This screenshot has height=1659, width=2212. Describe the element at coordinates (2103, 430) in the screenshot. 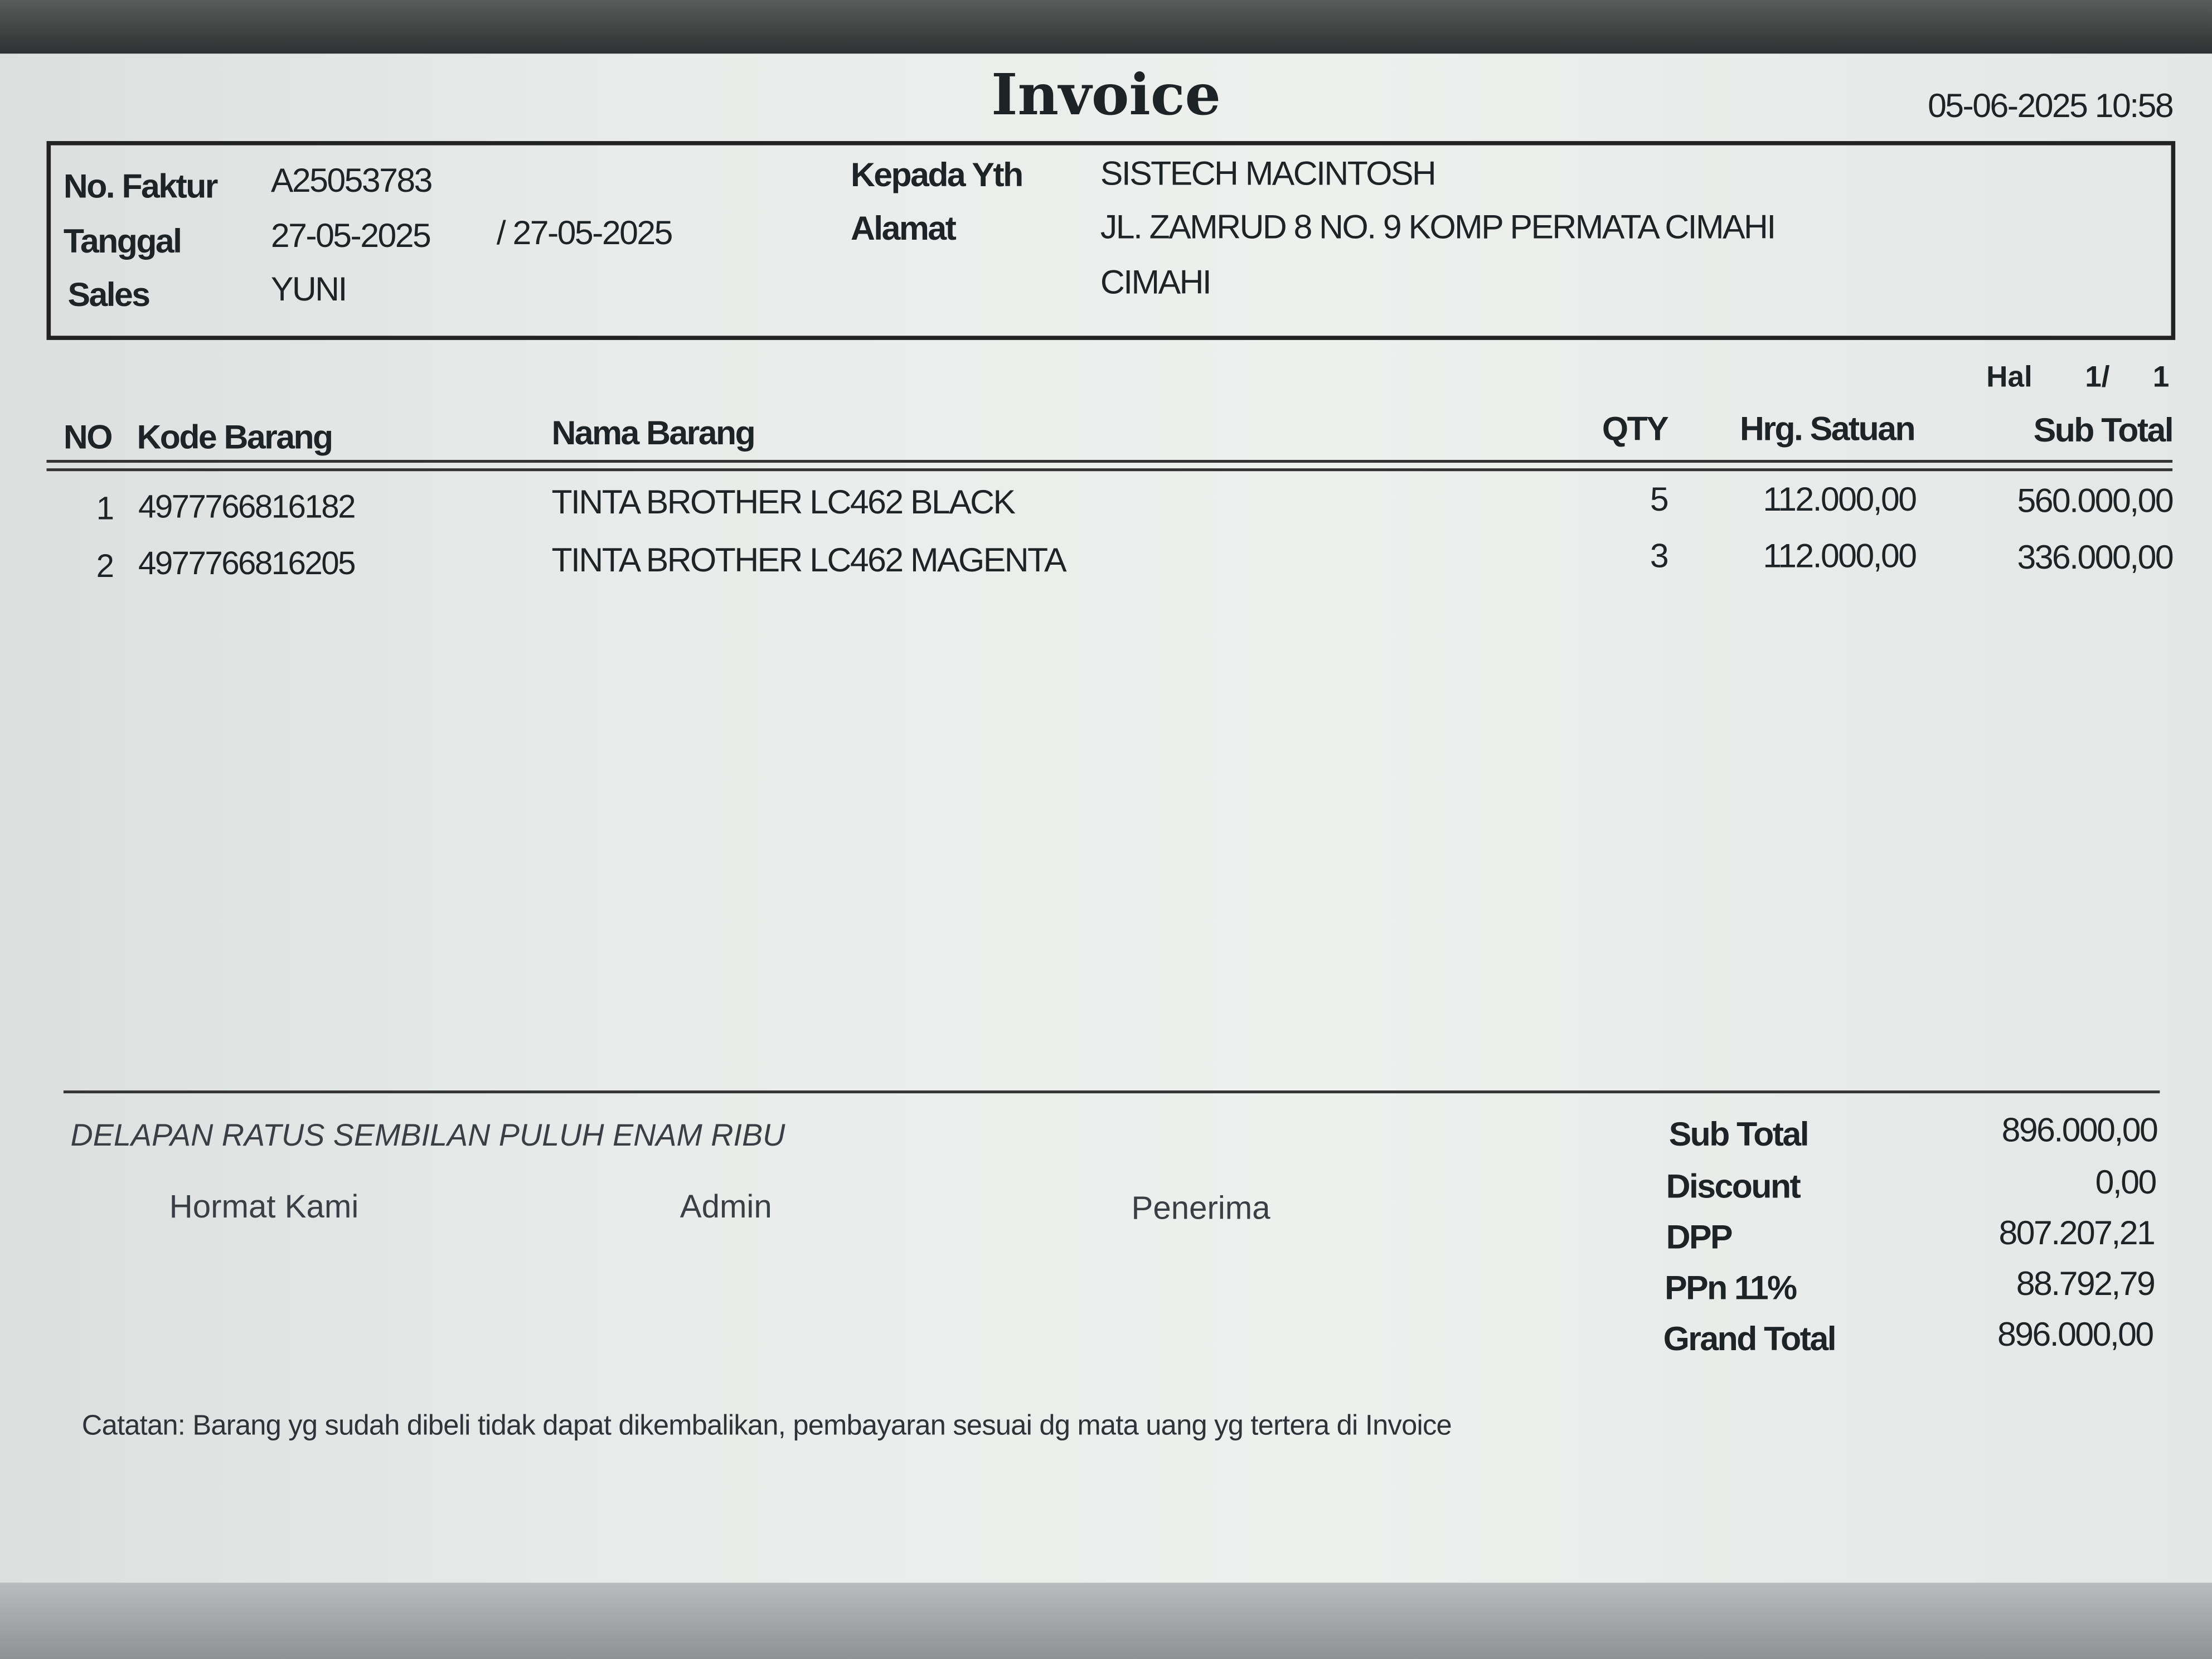

I see `column-header-subtotal: Sub Total` at that location.